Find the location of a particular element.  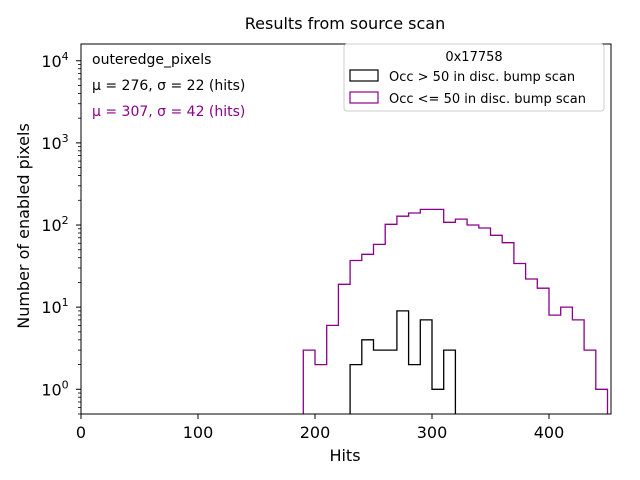

series-1-outline is located at coordinates (403, 362).